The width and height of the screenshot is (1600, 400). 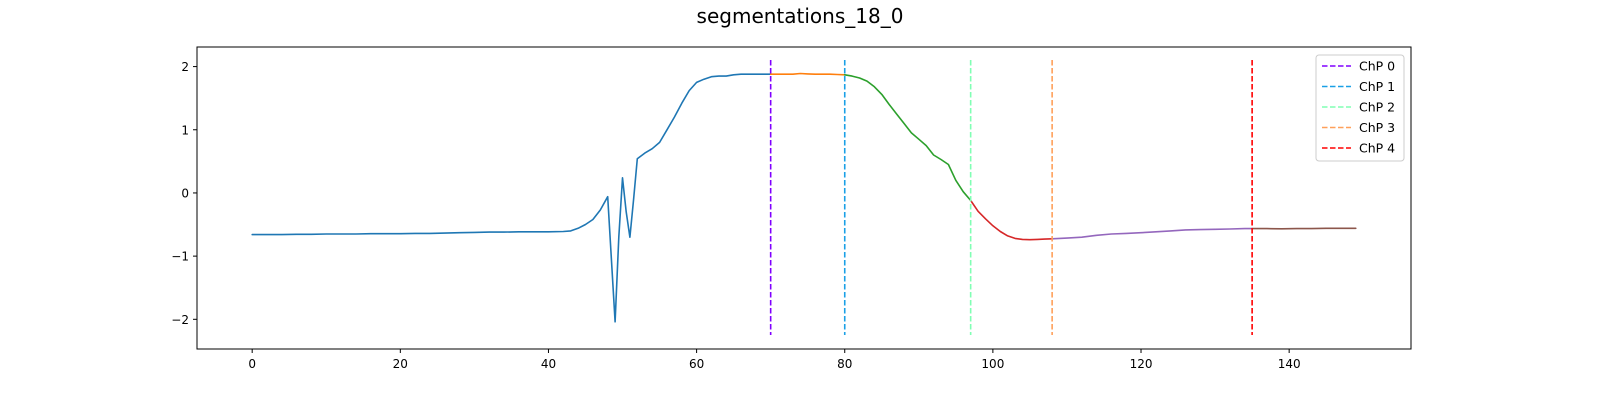 I want to click on y-tick-label-4: 2, so click(x=185, y=67).